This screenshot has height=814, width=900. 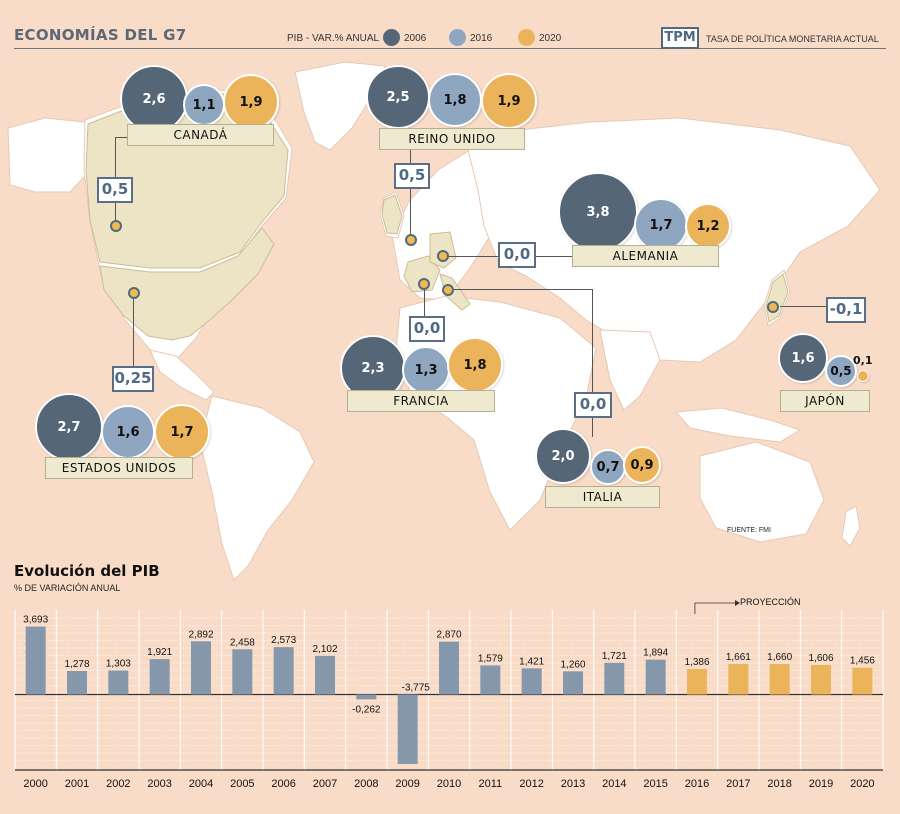 I want to click on bar-2003, so click(x=159, y=677).